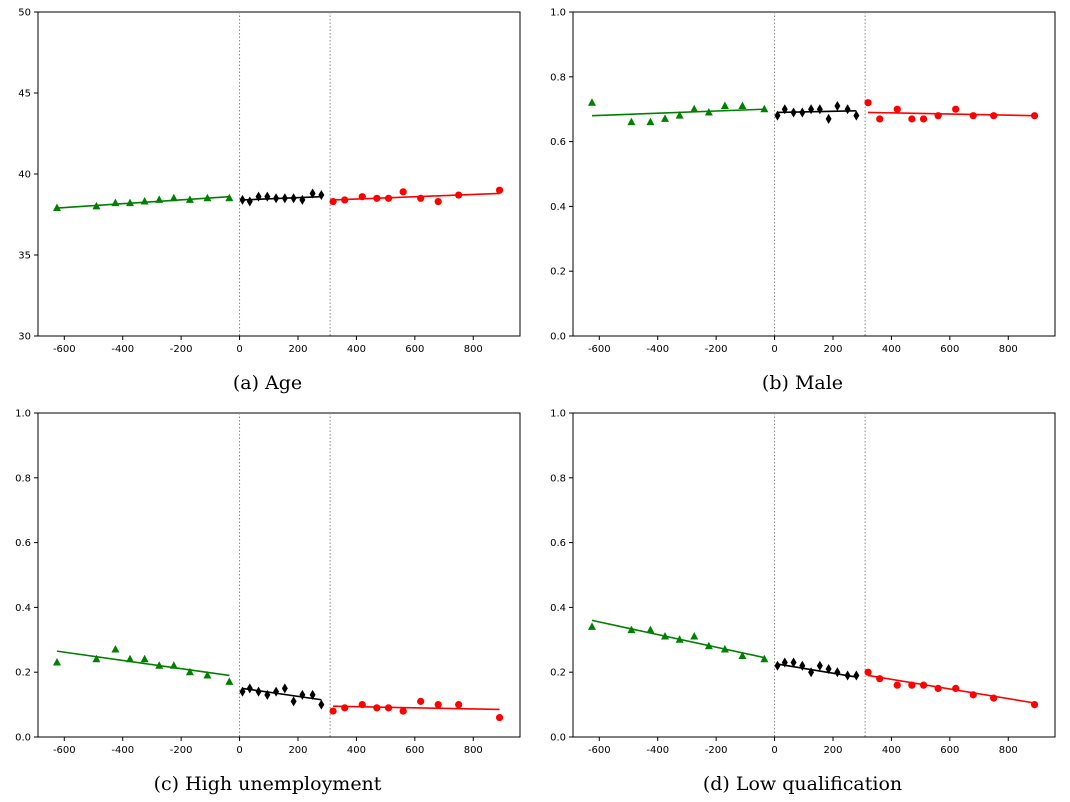 This screenshot has height=802, width=1070. Describe the element at coordinates (23, 738) in the screenshot. I see `y-tick-label: 0.0` at that location.